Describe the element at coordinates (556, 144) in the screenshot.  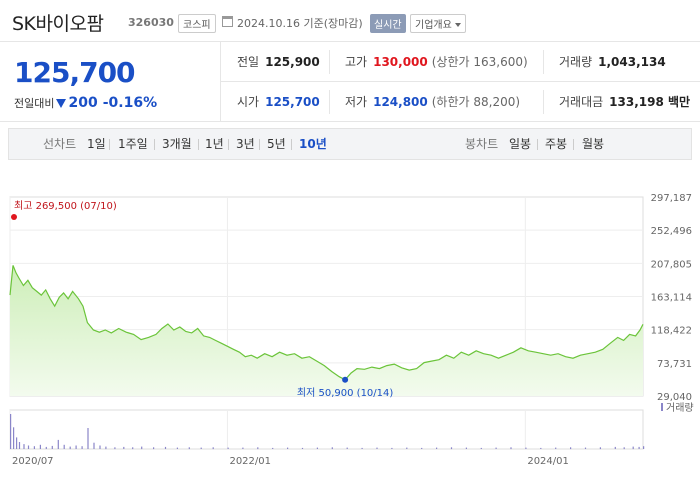
I see `tab-weekly-candle: 주봉` at that location.